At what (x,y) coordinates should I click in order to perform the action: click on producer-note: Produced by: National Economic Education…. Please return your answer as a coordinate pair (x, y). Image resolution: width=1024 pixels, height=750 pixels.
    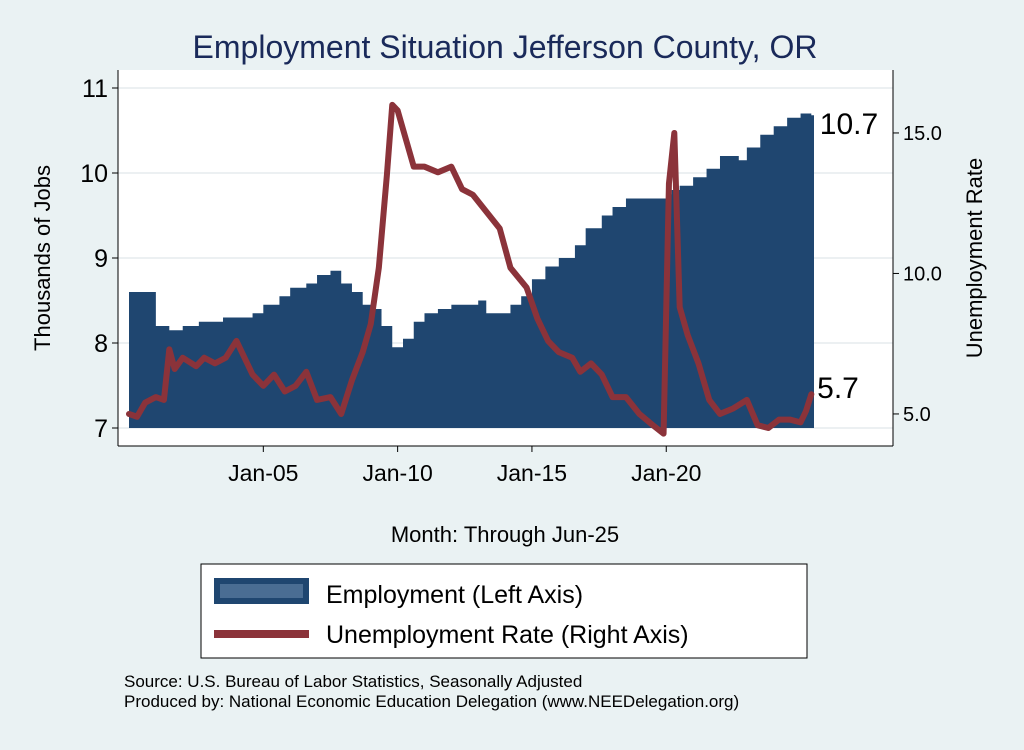
    Looking at the image, I should click on (432, 701).